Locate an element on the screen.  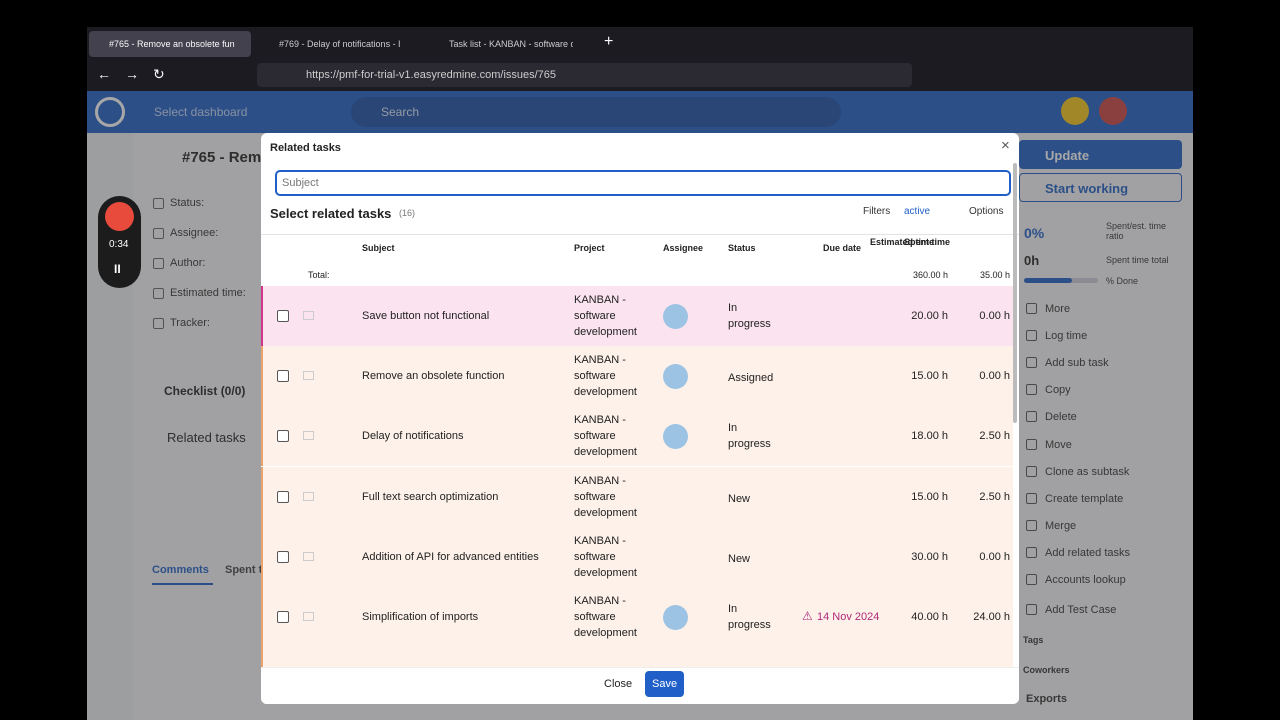
tab is located at coordinates (170, 44).